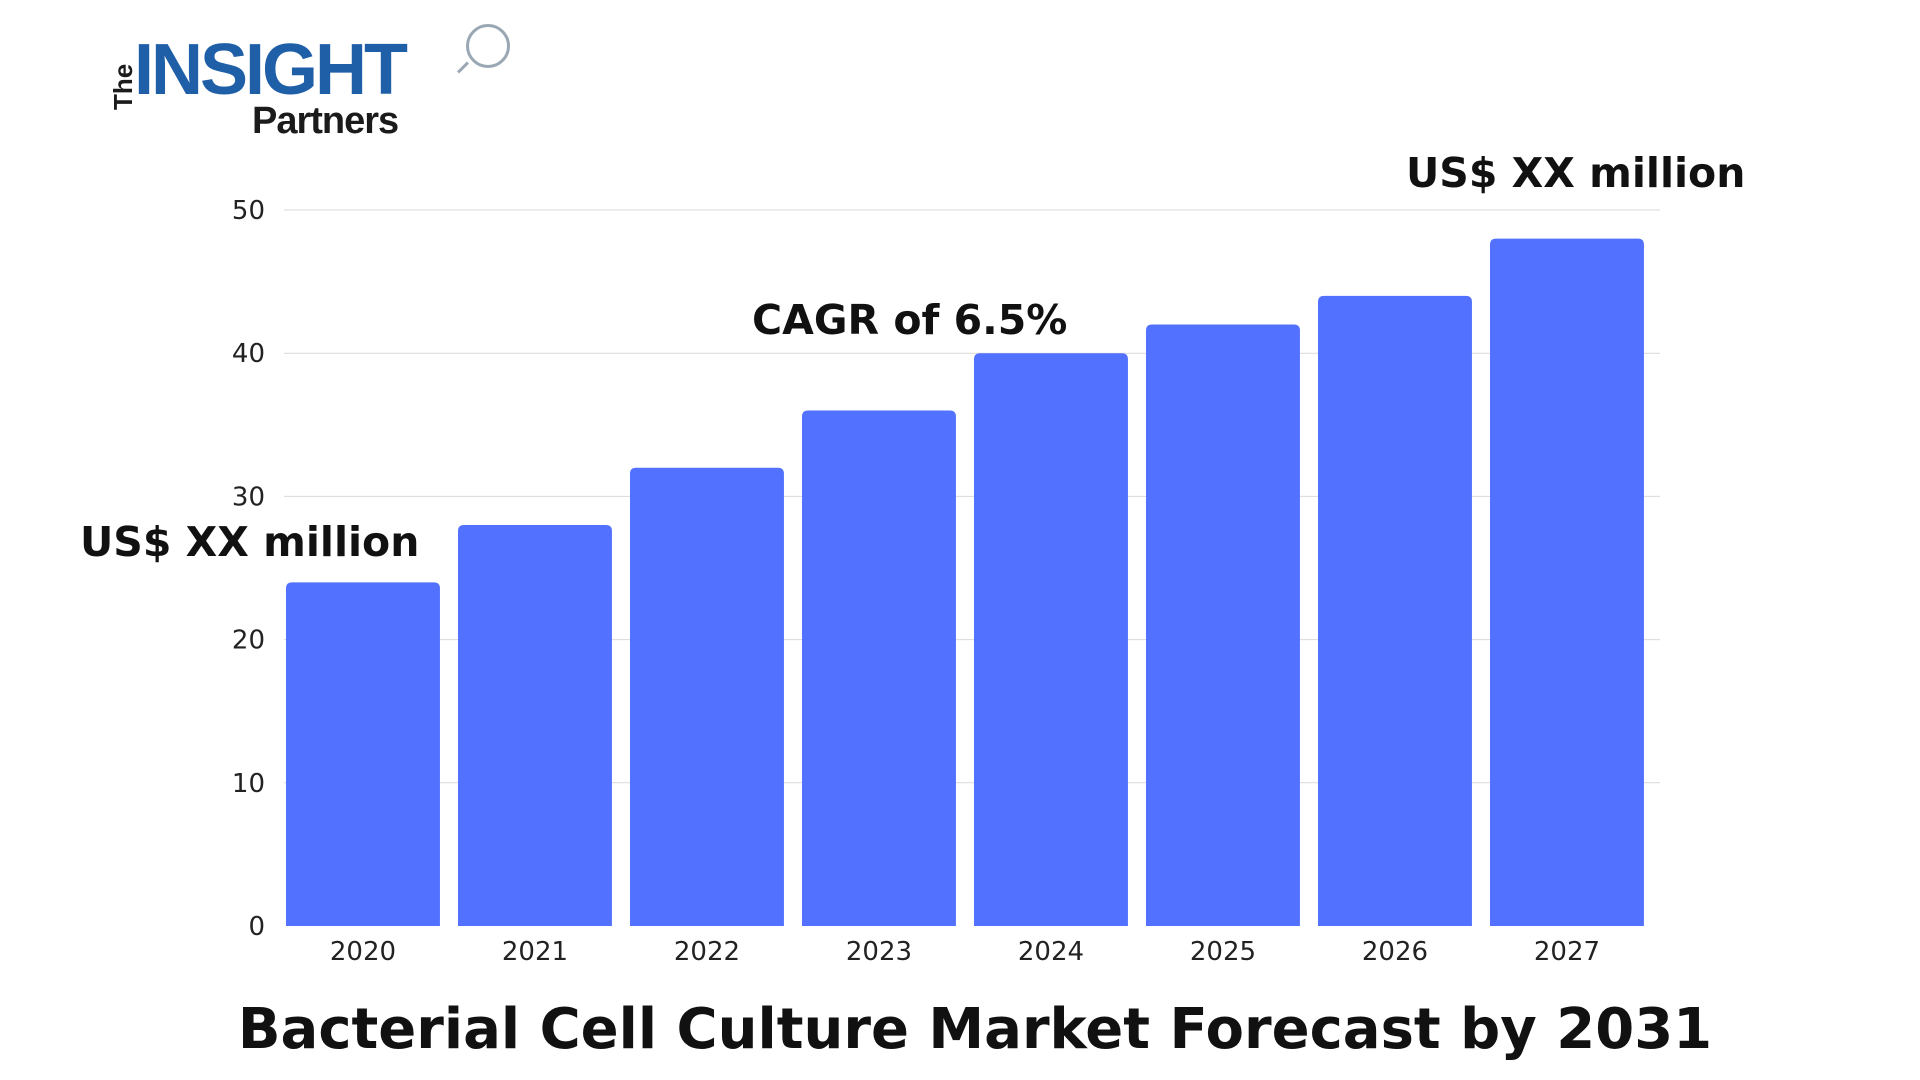  Describe the element at coordinates (1567, 582) in the screenshot. I see `bar-2027` at that location.